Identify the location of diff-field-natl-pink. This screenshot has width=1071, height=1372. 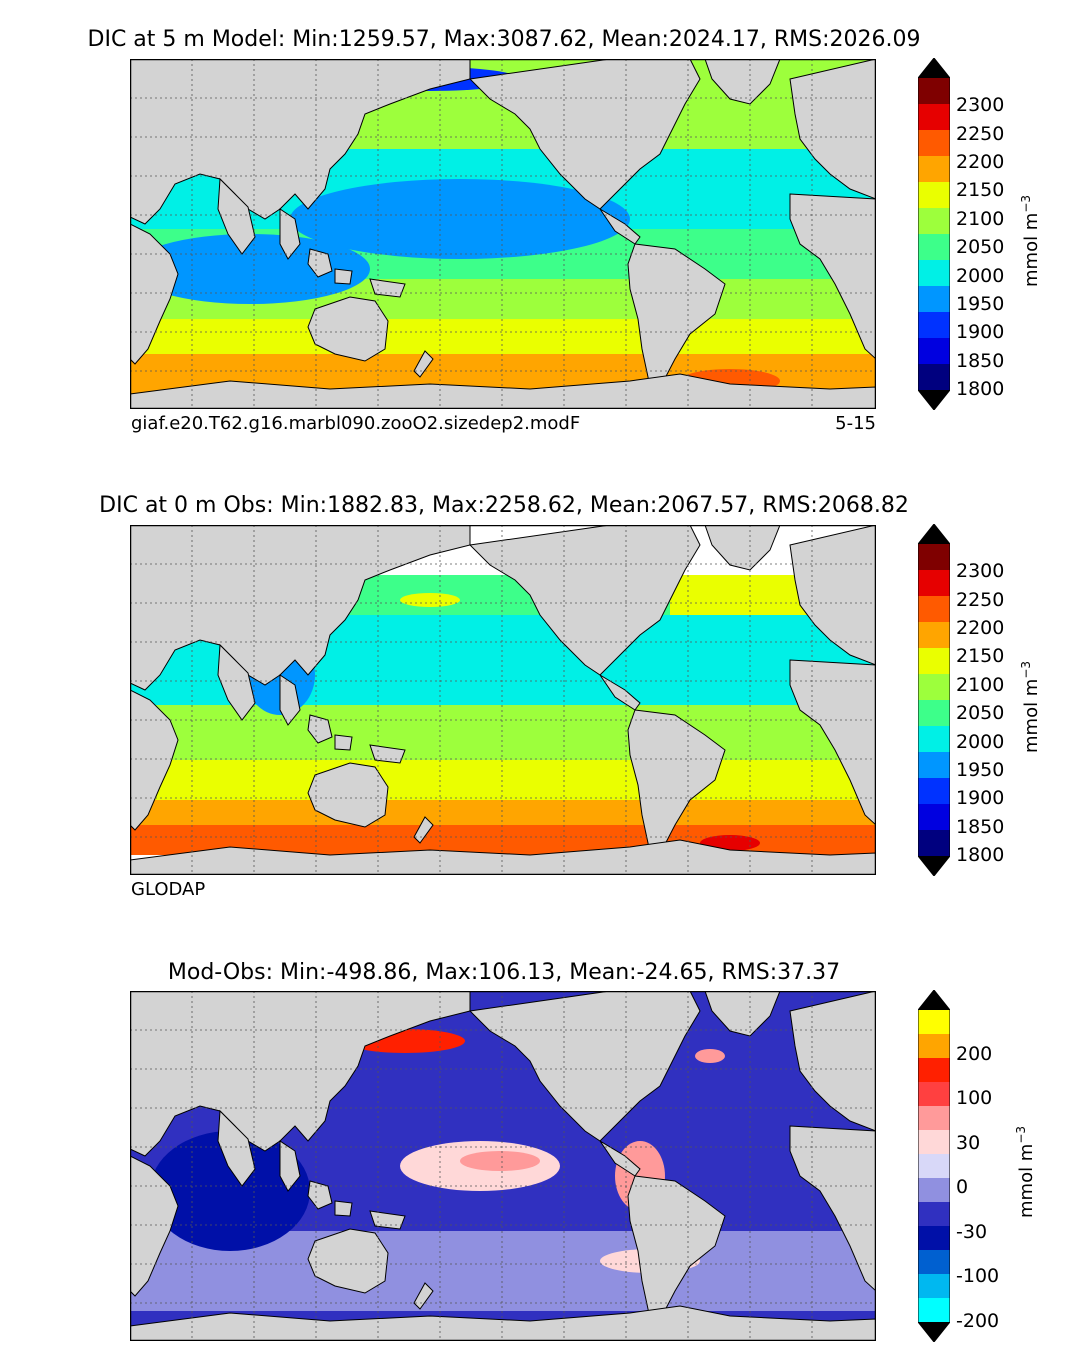
(710, 1056).